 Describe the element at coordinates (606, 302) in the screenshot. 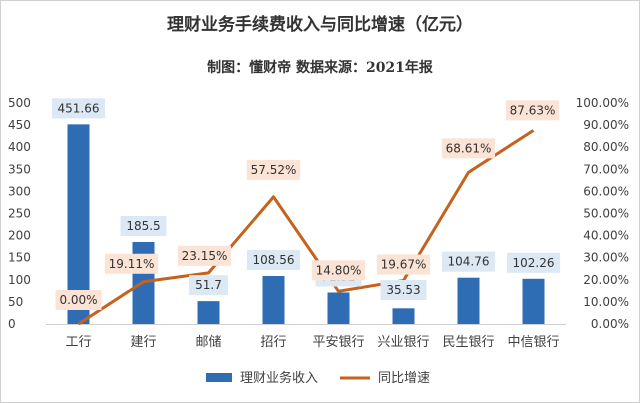

I see `right-axis-tick: 10.00%` at that location.